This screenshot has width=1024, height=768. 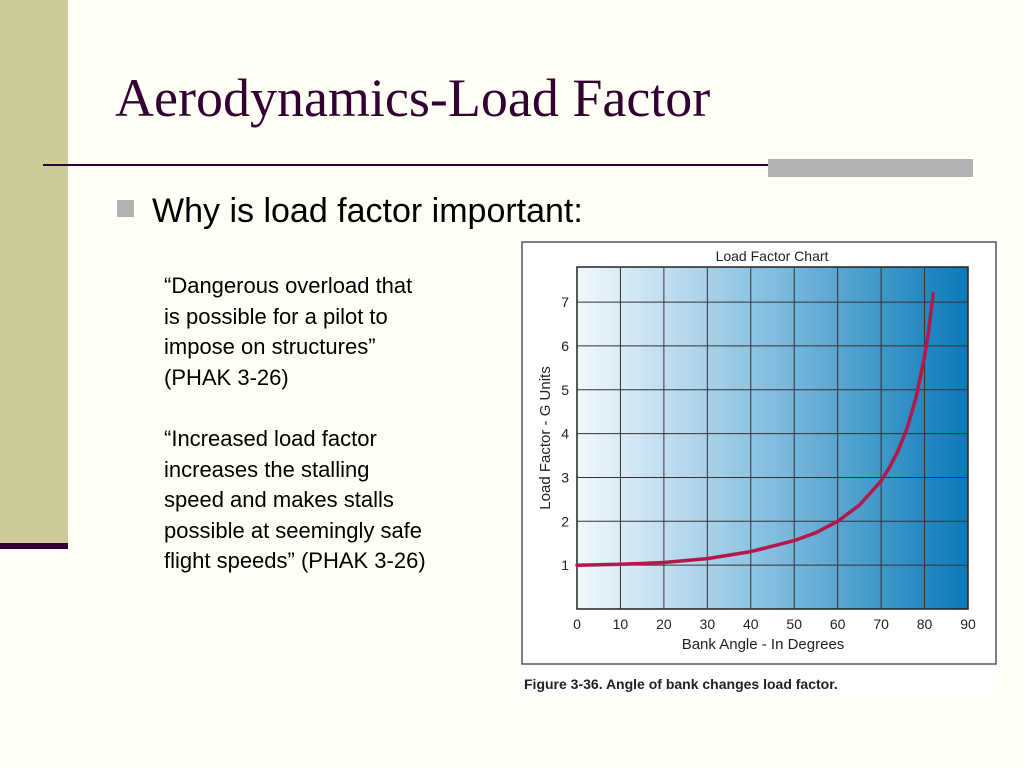 I want to click on y-tick-label: 7, so click(x=565, y=302).